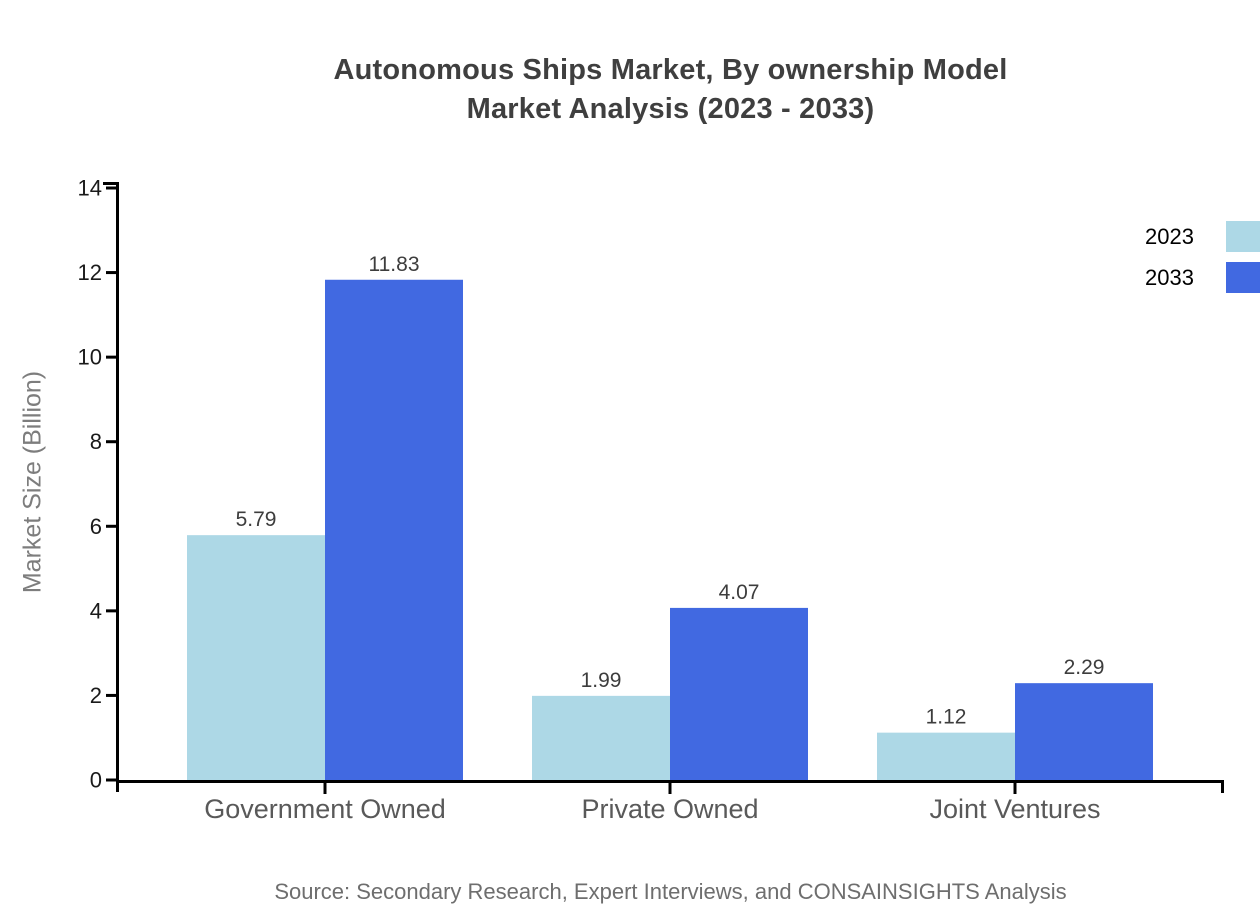 This screenshot has width=1260, height=920. I want to click on legend-swatch-2033, so click(1243, 277).